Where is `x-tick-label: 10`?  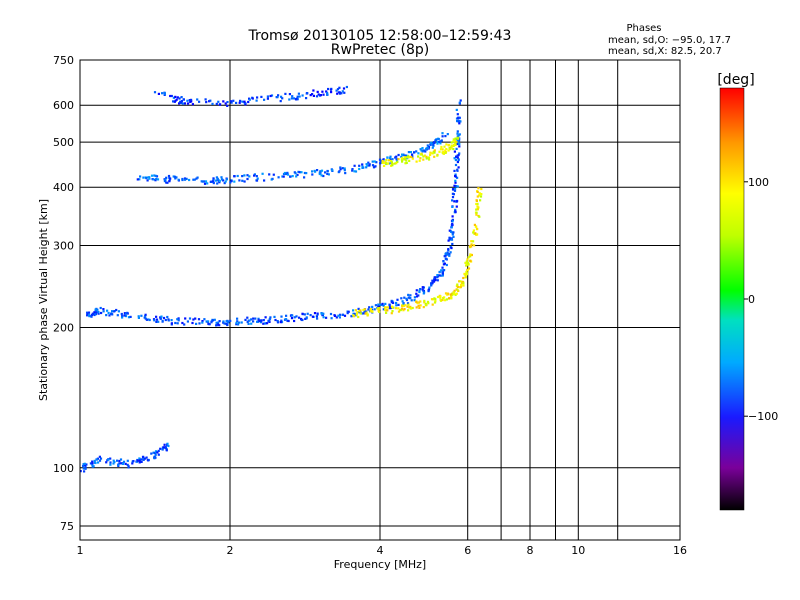
x-tick-label: 10 is located at coordinates (578, 550).